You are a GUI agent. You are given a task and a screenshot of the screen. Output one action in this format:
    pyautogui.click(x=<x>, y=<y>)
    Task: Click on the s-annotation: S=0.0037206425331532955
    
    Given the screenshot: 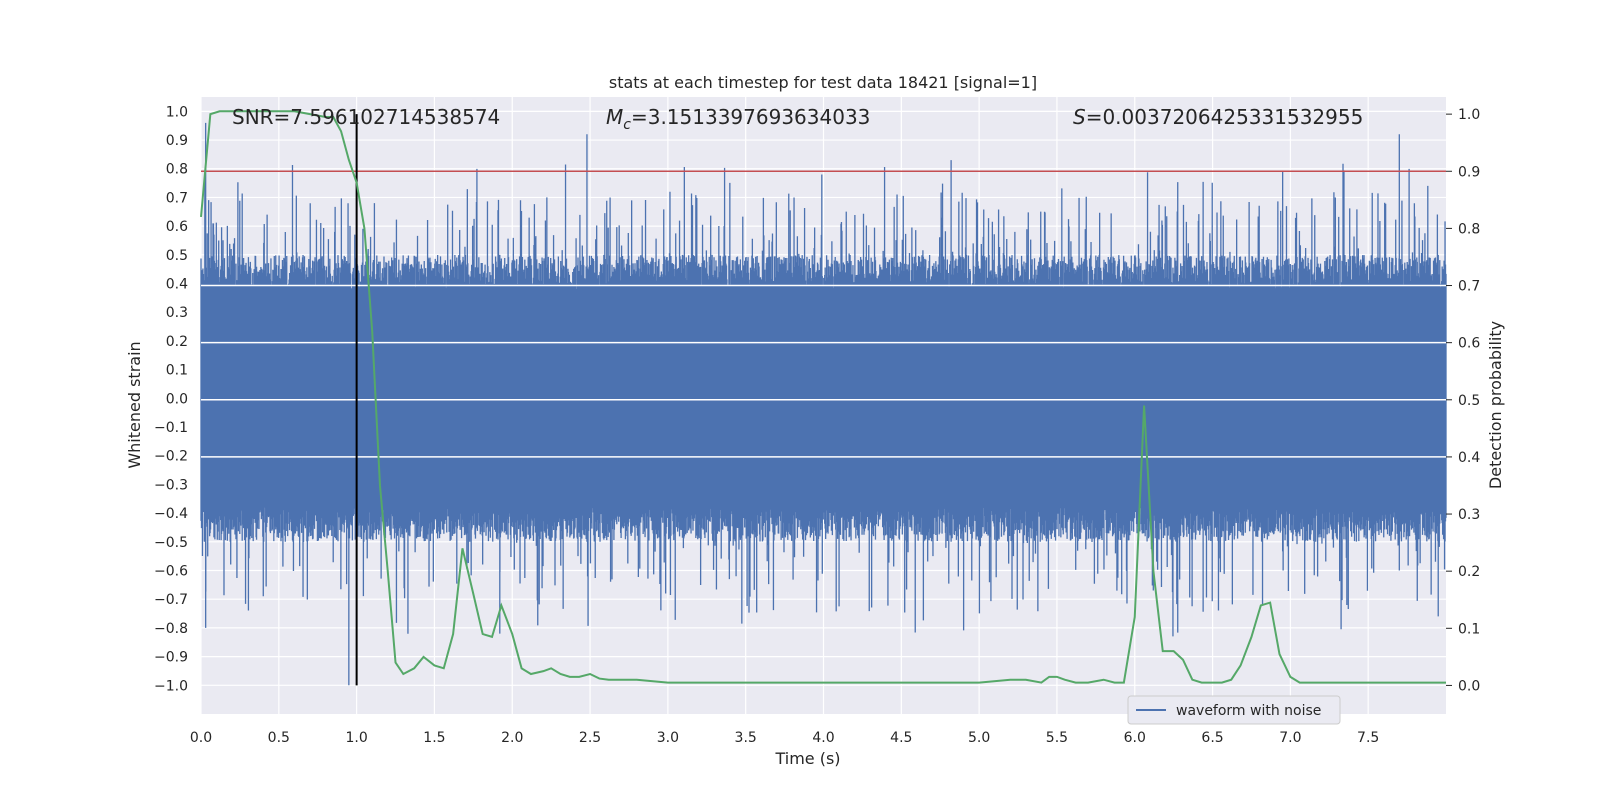 What is the action you would take?
    pyautogui.click(x=1218, y=117)
    